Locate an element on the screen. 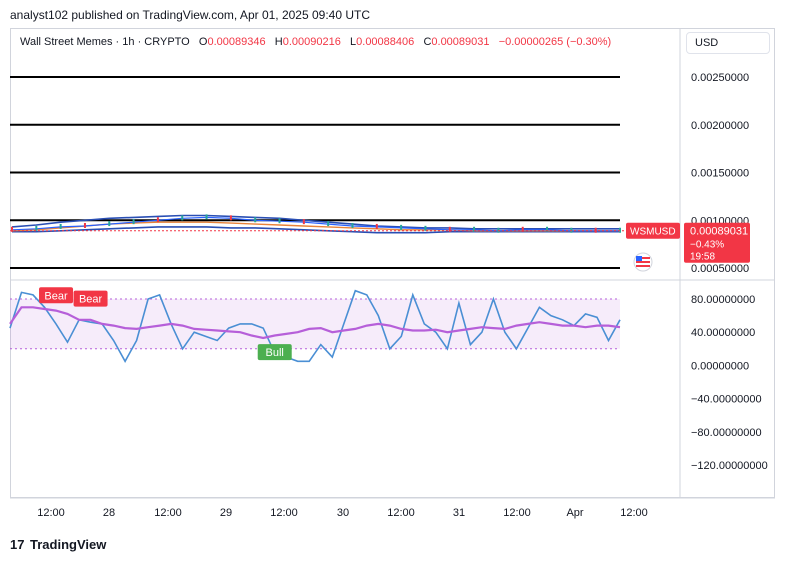 This screenshot has height=562, width=785. symbol-label: Wall Street Memes · 1h · CRYPTO is located at coordinates (105, 42).